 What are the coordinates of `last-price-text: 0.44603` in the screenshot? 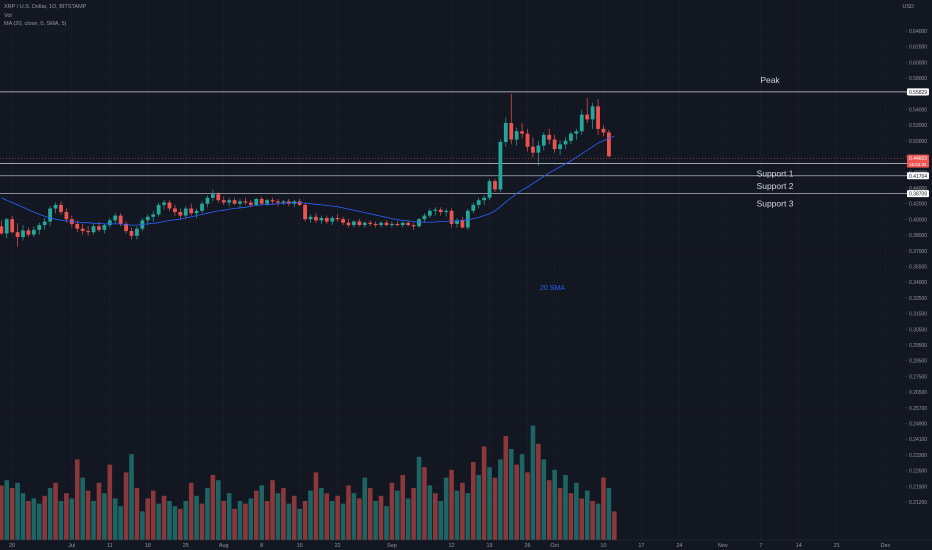 It's located at (918, 159).